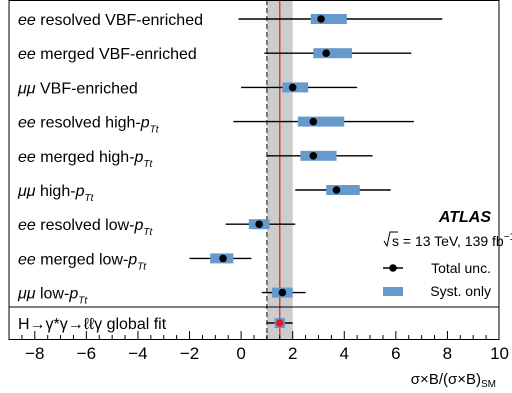  What do you see at coordinates (161, 296) in the screenshot?
I see `measurement-row: μμ low-pTt` at bounding box center [161, 296].